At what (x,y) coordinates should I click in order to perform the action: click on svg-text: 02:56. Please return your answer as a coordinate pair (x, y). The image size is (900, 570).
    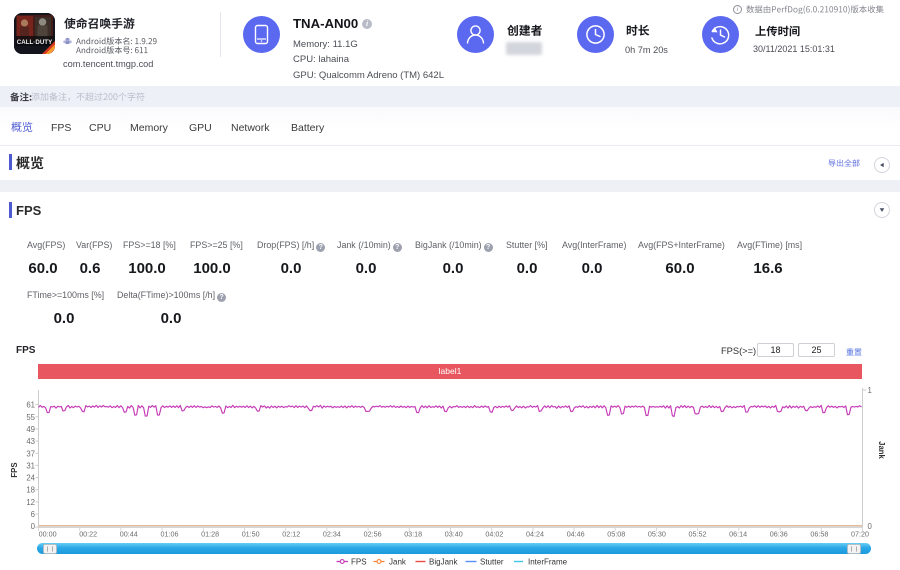
    Looking at the image, I should click on (373, 533).